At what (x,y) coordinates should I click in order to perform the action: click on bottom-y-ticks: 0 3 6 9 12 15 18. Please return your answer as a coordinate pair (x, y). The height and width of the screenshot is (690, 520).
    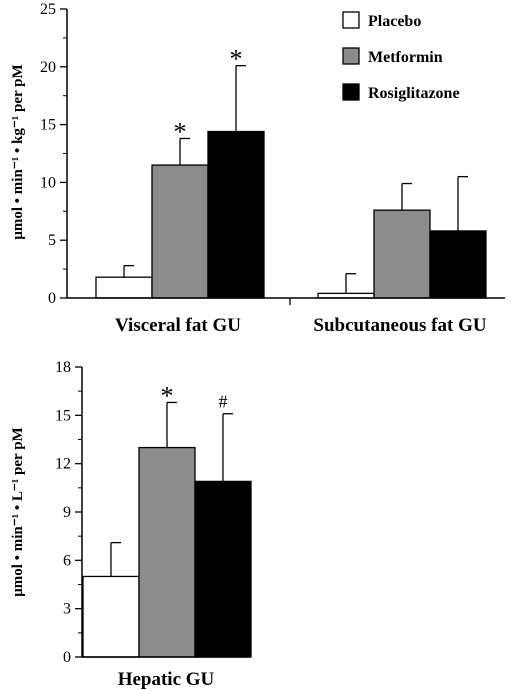
    Looking at the image, I should click on (68, 512).